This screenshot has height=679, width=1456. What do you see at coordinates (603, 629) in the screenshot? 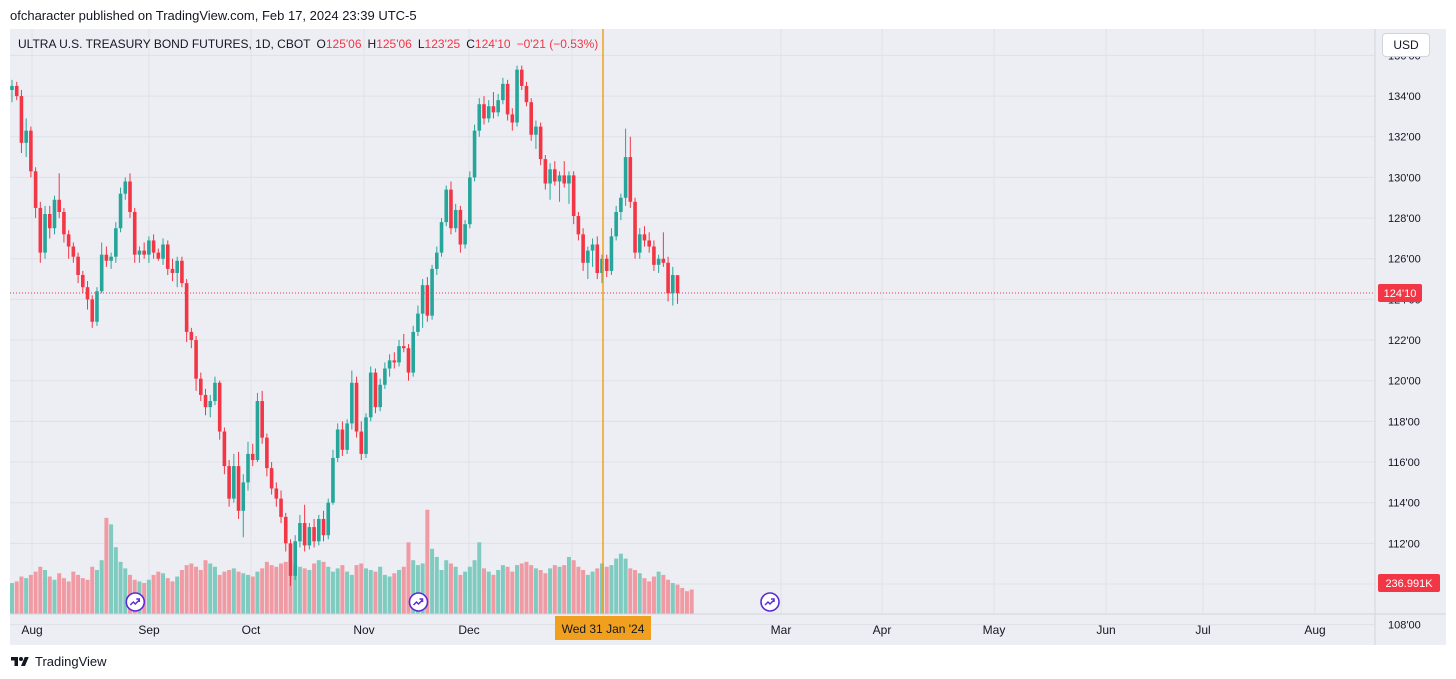
I see `crosshair-date-badge-text: Wed 31 Jan '24` at bounding box center [603, 629].